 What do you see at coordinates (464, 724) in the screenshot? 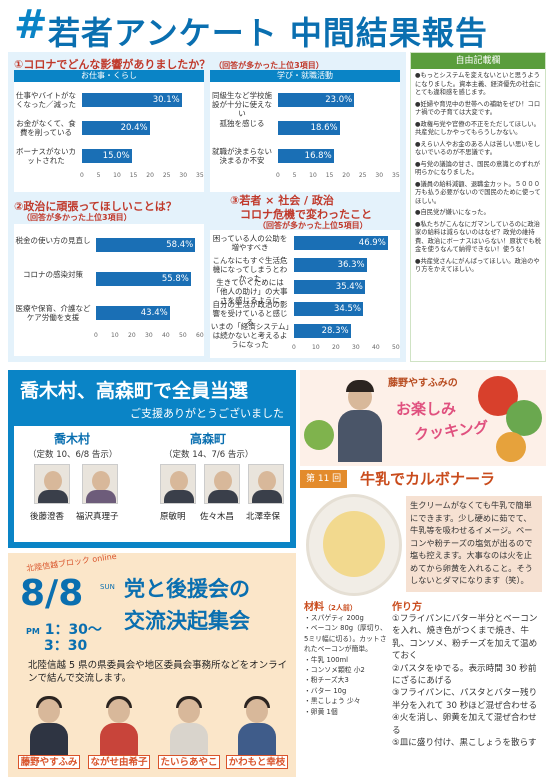
I see `step-item: ④火を消し、卵黄を加えて混ぜ合わせる` at bounding box center [464, 724].